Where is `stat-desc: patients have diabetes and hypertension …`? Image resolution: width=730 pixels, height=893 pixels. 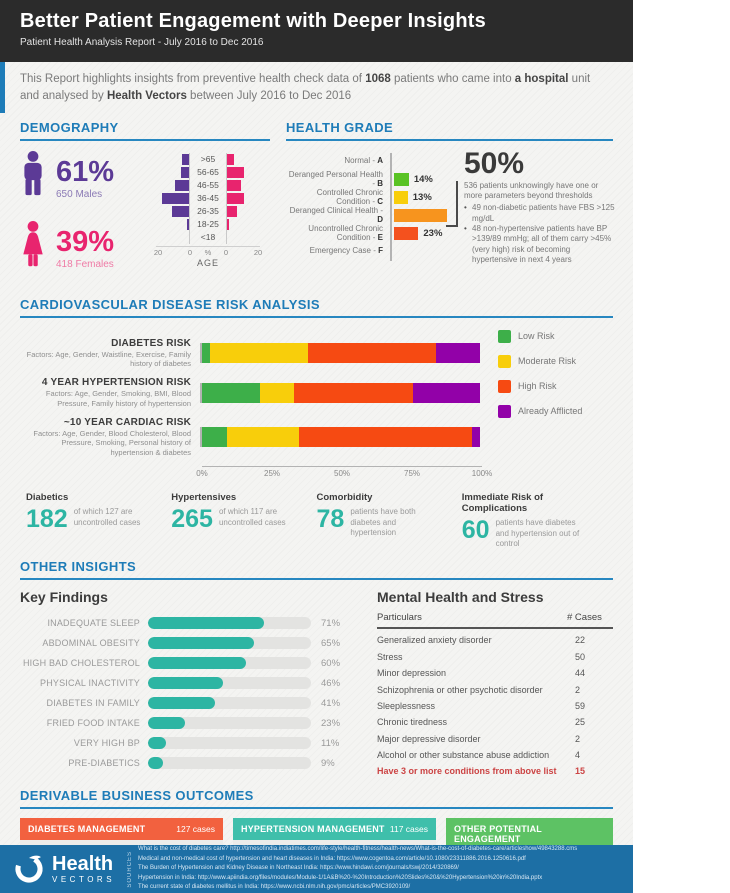 stat-desc: patients have diabetes and hypertension … is located at coordinates (537, 533).